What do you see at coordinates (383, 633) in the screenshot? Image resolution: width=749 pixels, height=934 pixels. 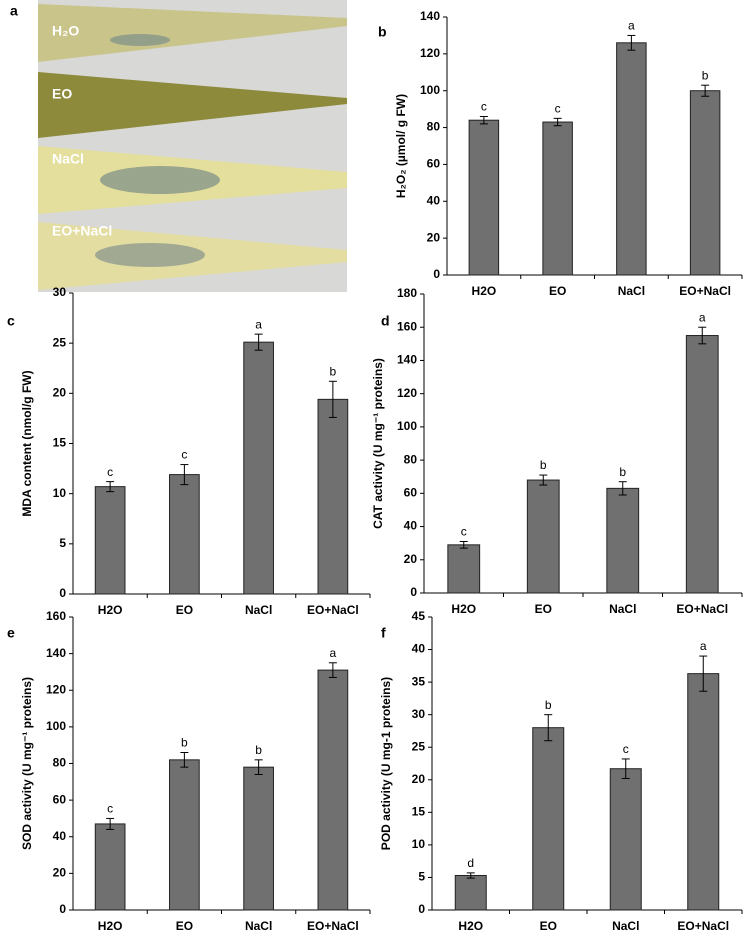 I see `panel-label: f` at bounding box center [383, 633].